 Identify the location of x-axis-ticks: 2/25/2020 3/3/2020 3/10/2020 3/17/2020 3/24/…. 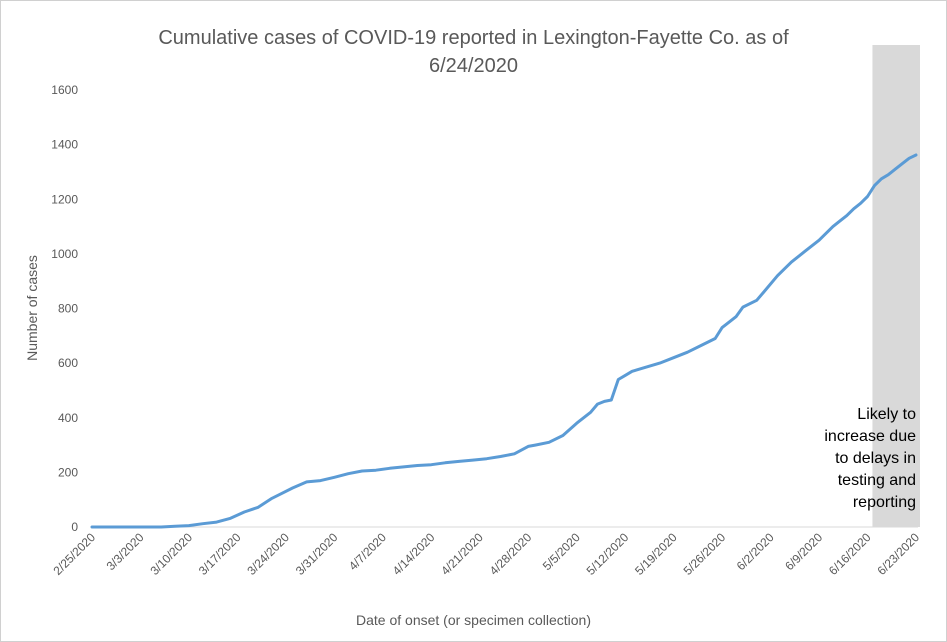
(486, 554).